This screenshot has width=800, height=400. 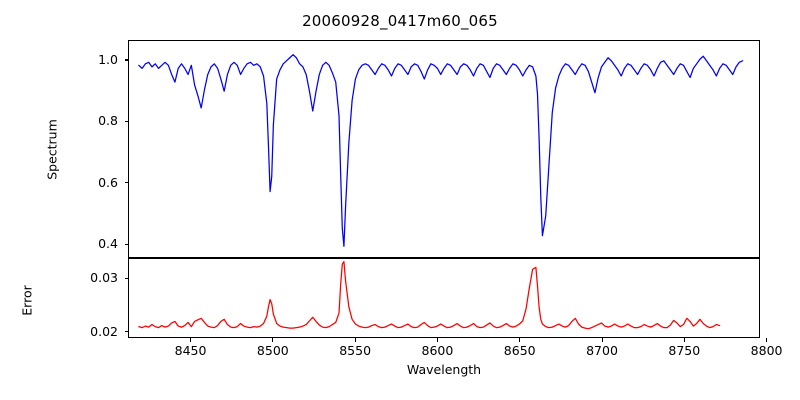 I want to click on error-ytick-label: 0.02, so click(x=104, y=331).